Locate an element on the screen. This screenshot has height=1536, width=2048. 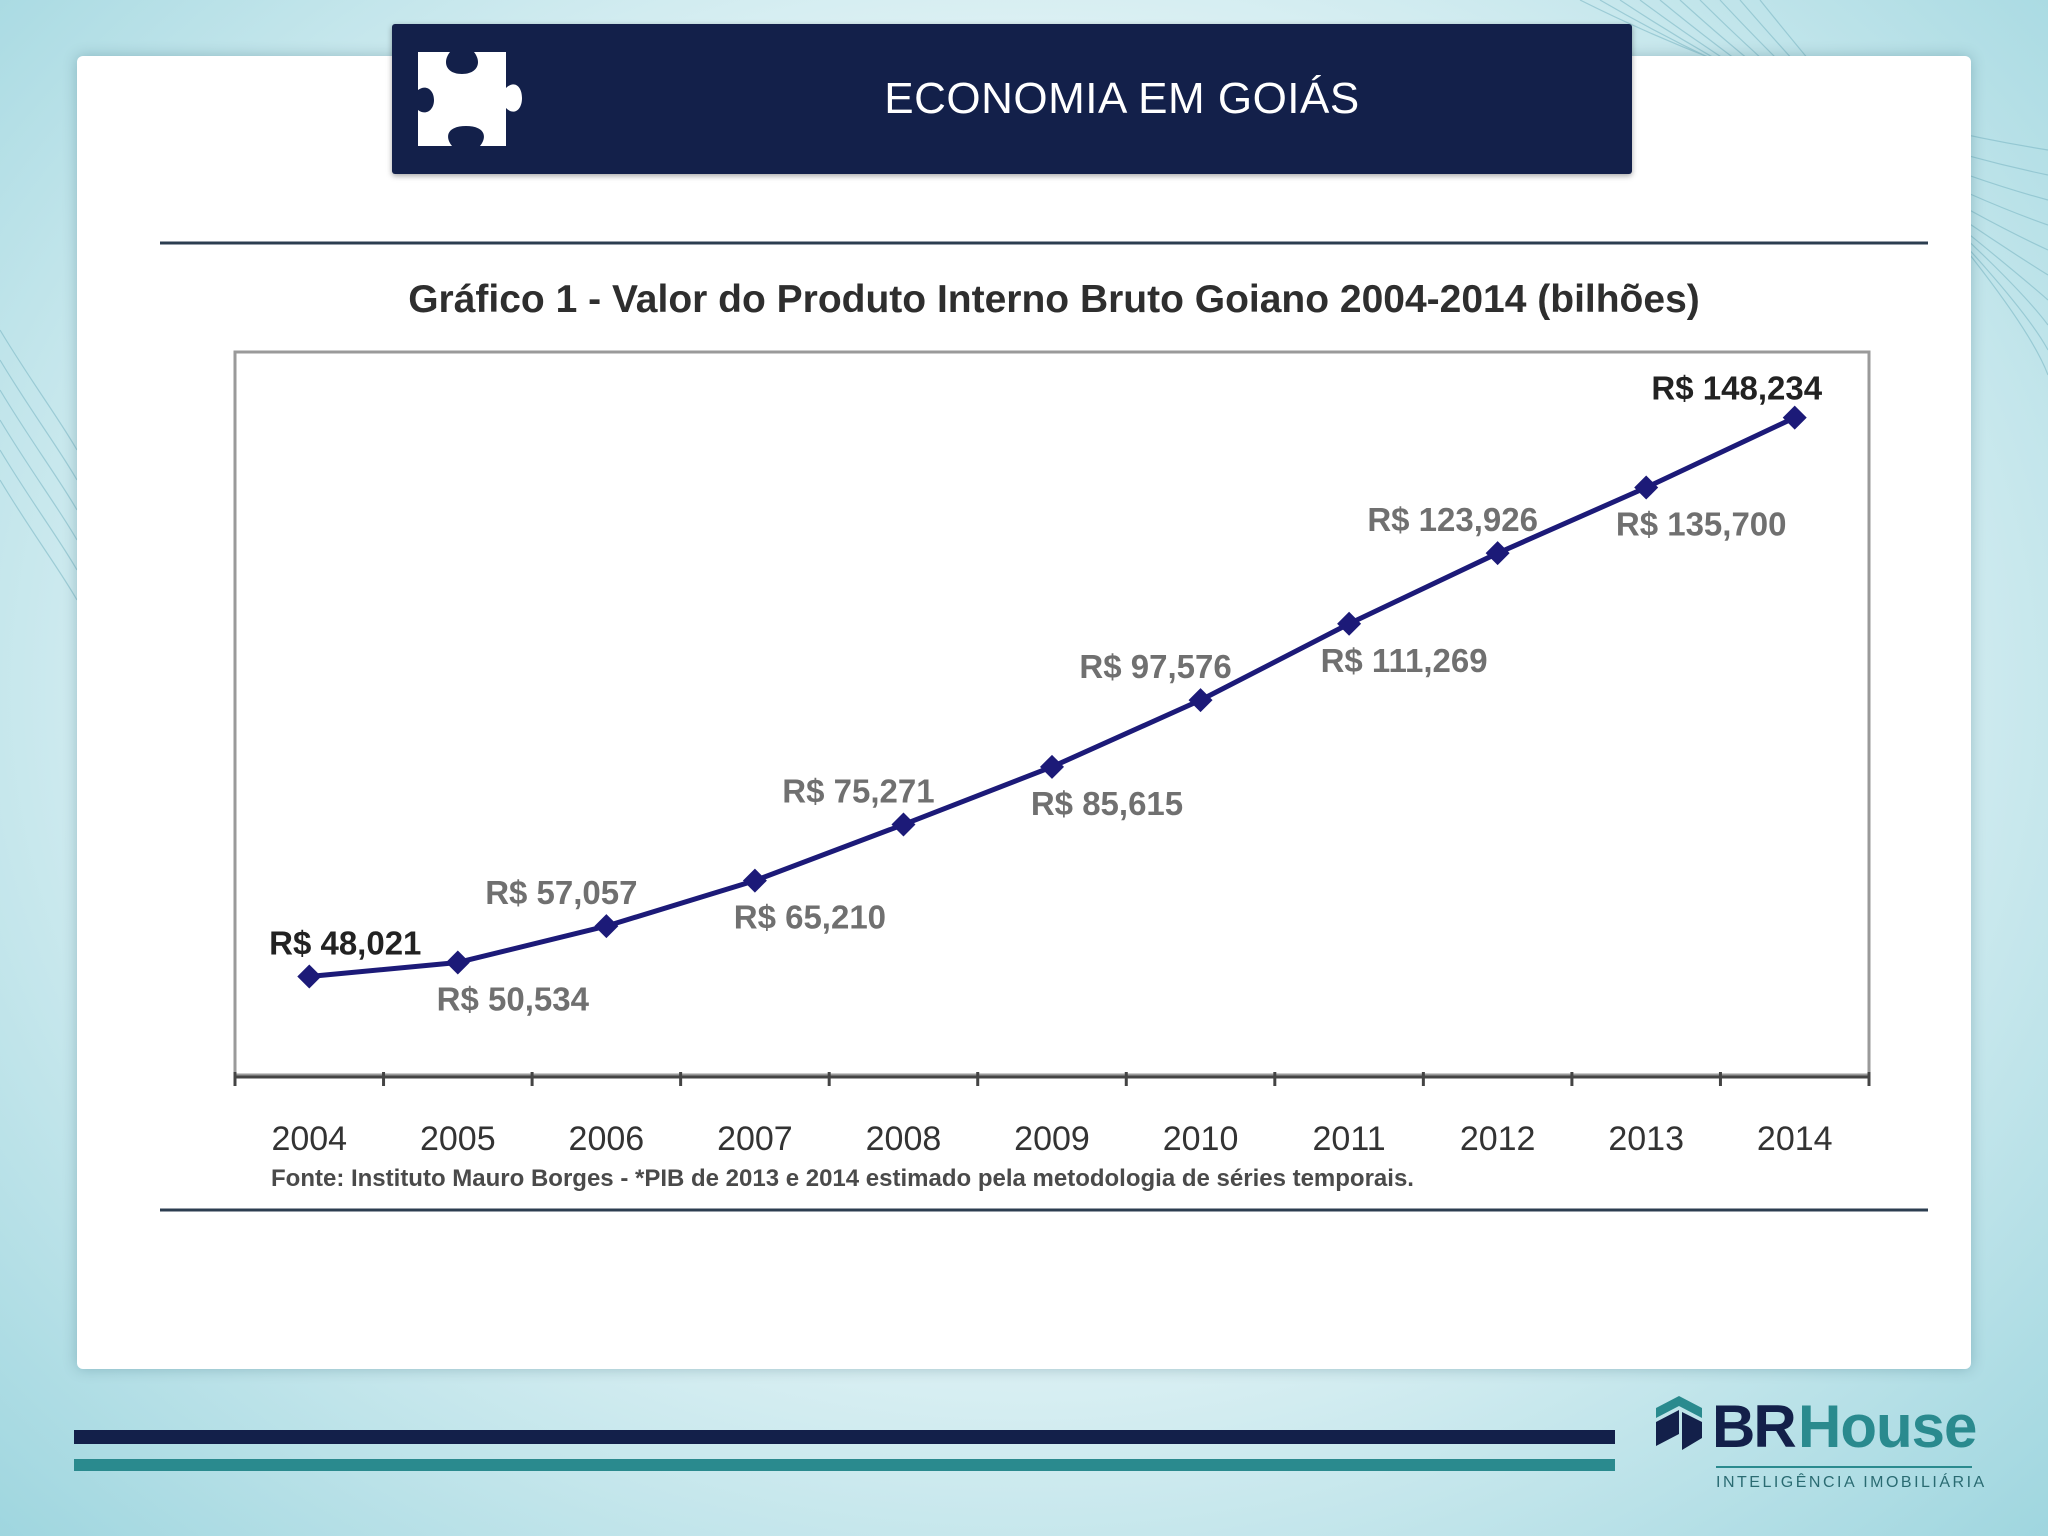
data-label-2005: R$ 50,534 is located at coordinates (513, 998).